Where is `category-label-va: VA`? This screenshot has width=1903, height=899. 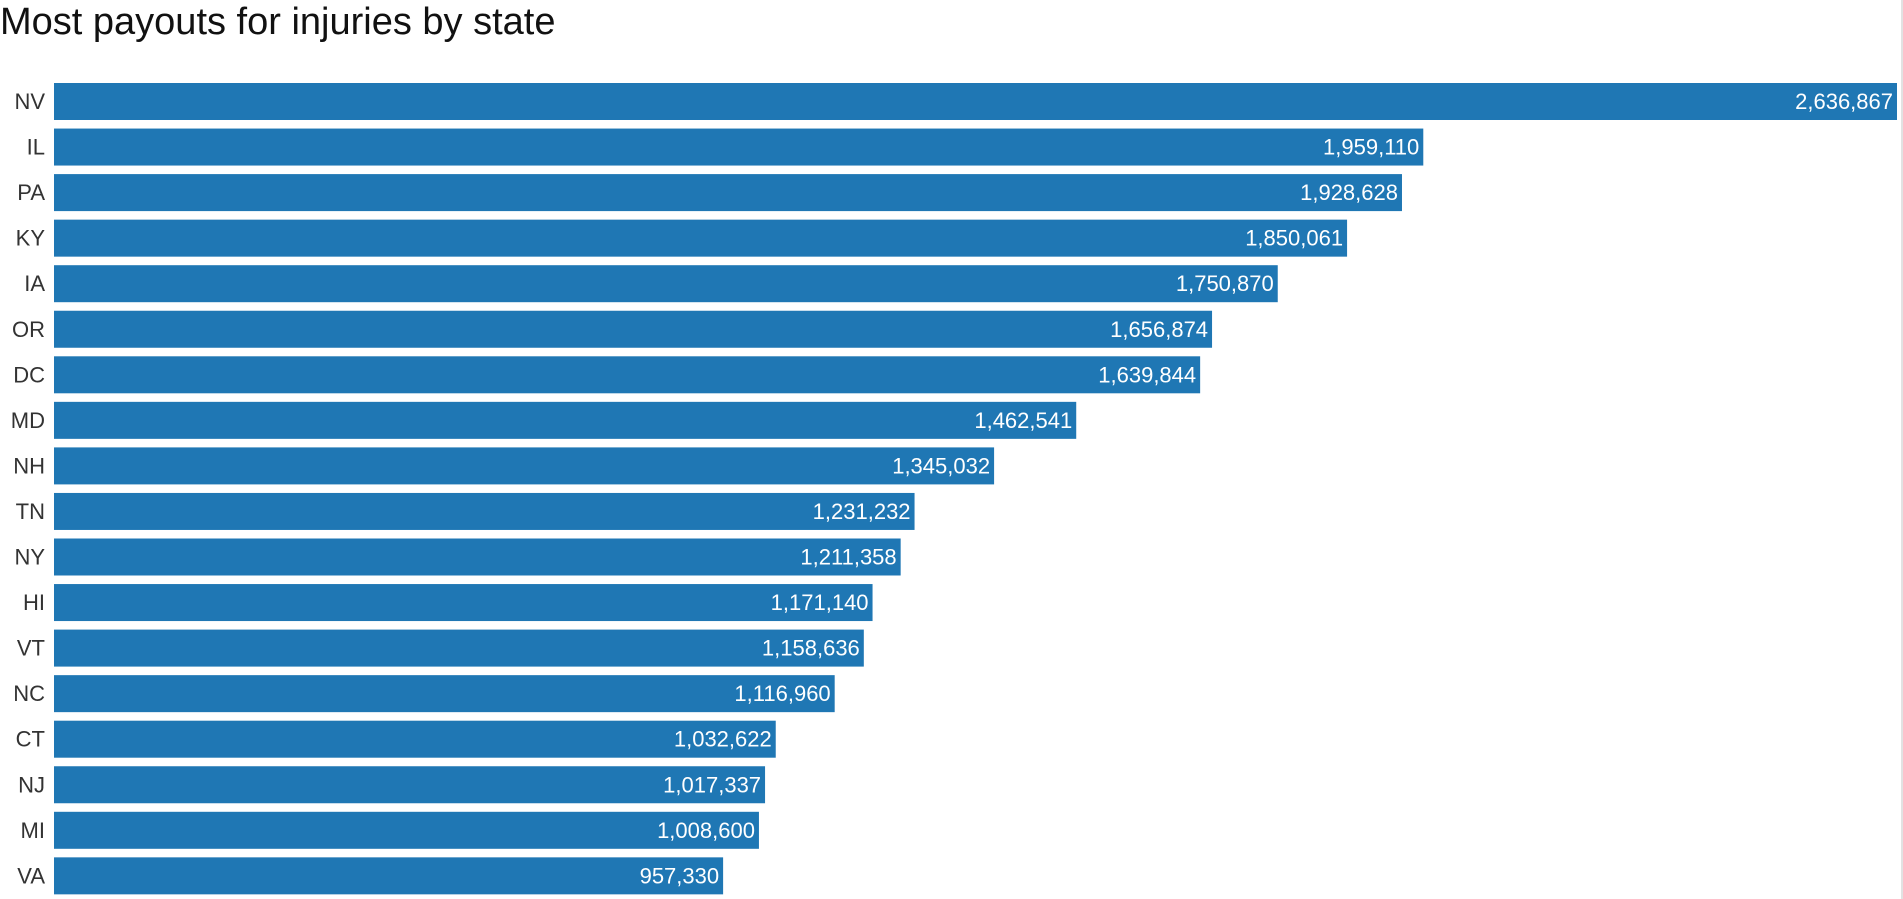 category-label-va: VA is located at coordinates (31, 875).